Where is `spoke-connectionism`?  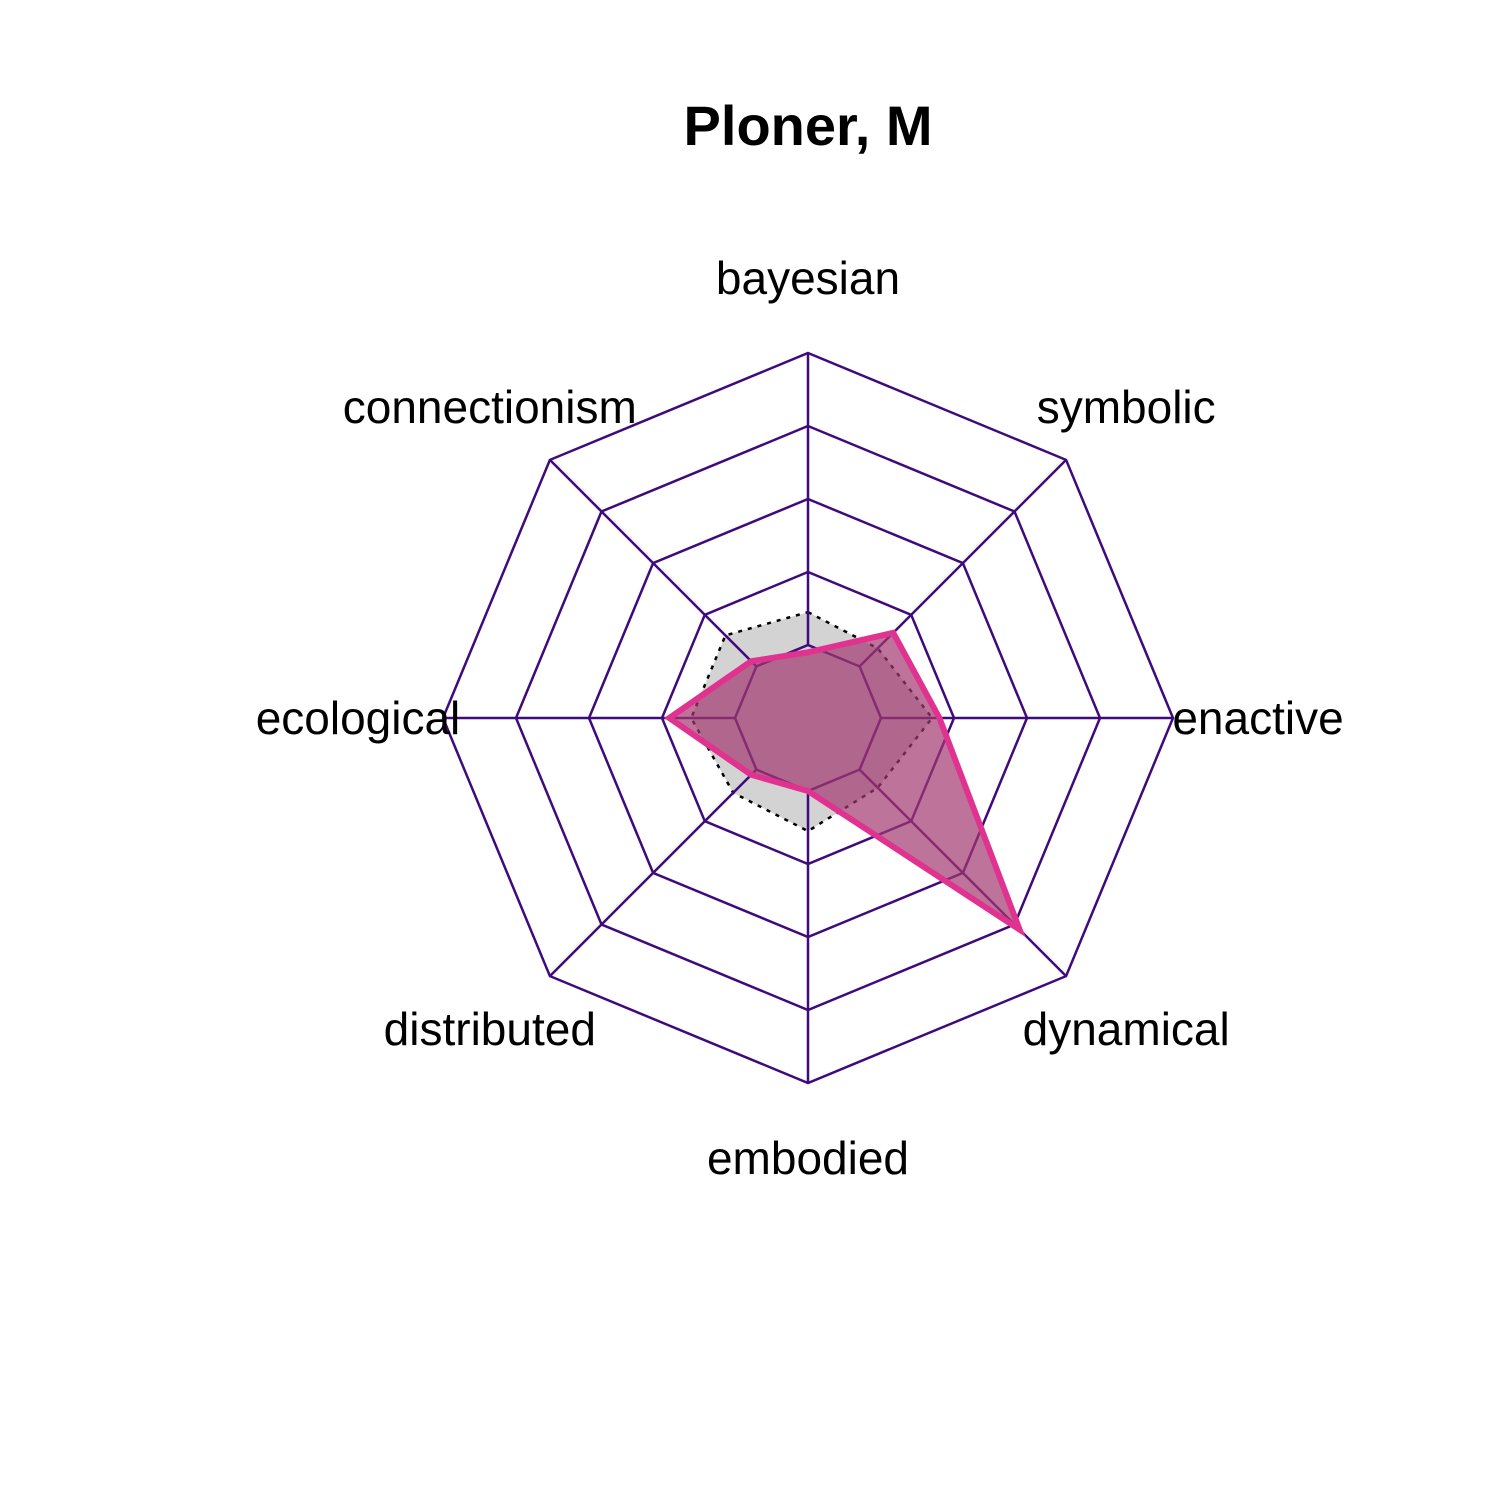
spoke-connectionism is located at coordinates (653, 563).